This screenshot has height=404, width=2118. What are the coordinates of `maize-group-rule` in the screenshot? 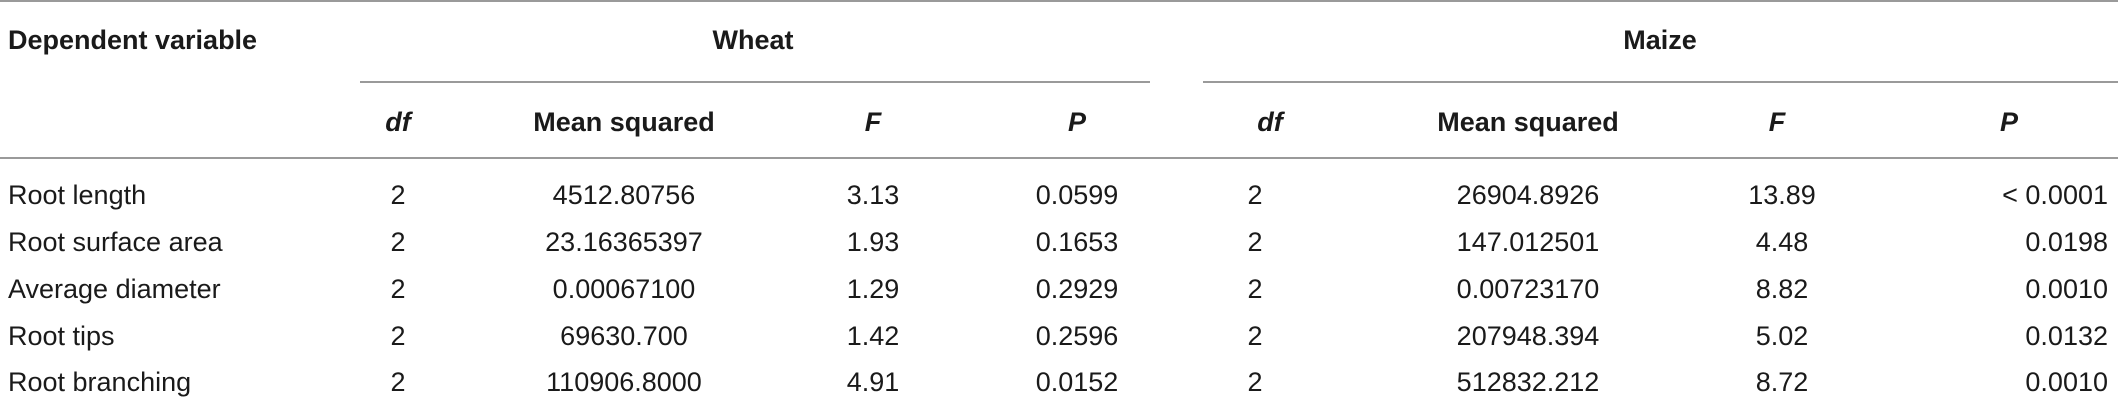 It's located at (1660, 82).